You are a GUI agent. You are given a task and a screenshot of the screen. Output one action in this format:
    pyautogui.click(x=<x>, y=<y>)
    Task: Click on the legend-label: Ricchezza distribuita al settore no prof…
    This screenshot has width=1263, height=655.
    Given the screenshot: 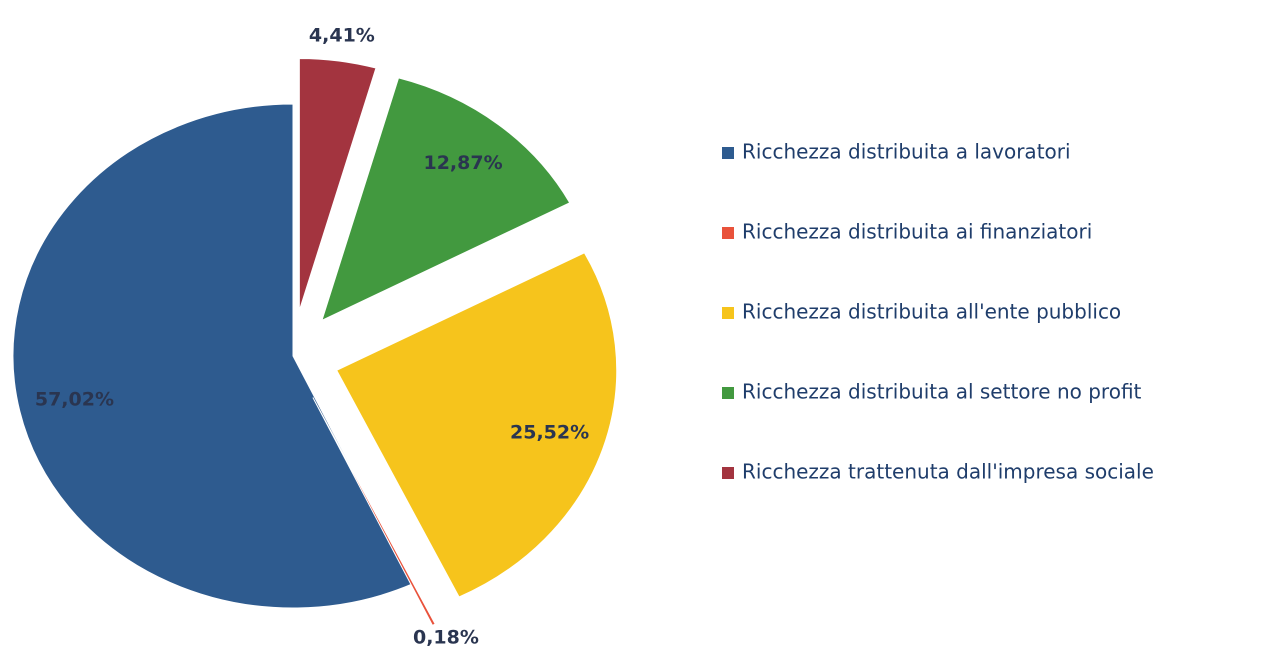 What is the action you would take?
    pyautogui.click(x=942, y=392)
    